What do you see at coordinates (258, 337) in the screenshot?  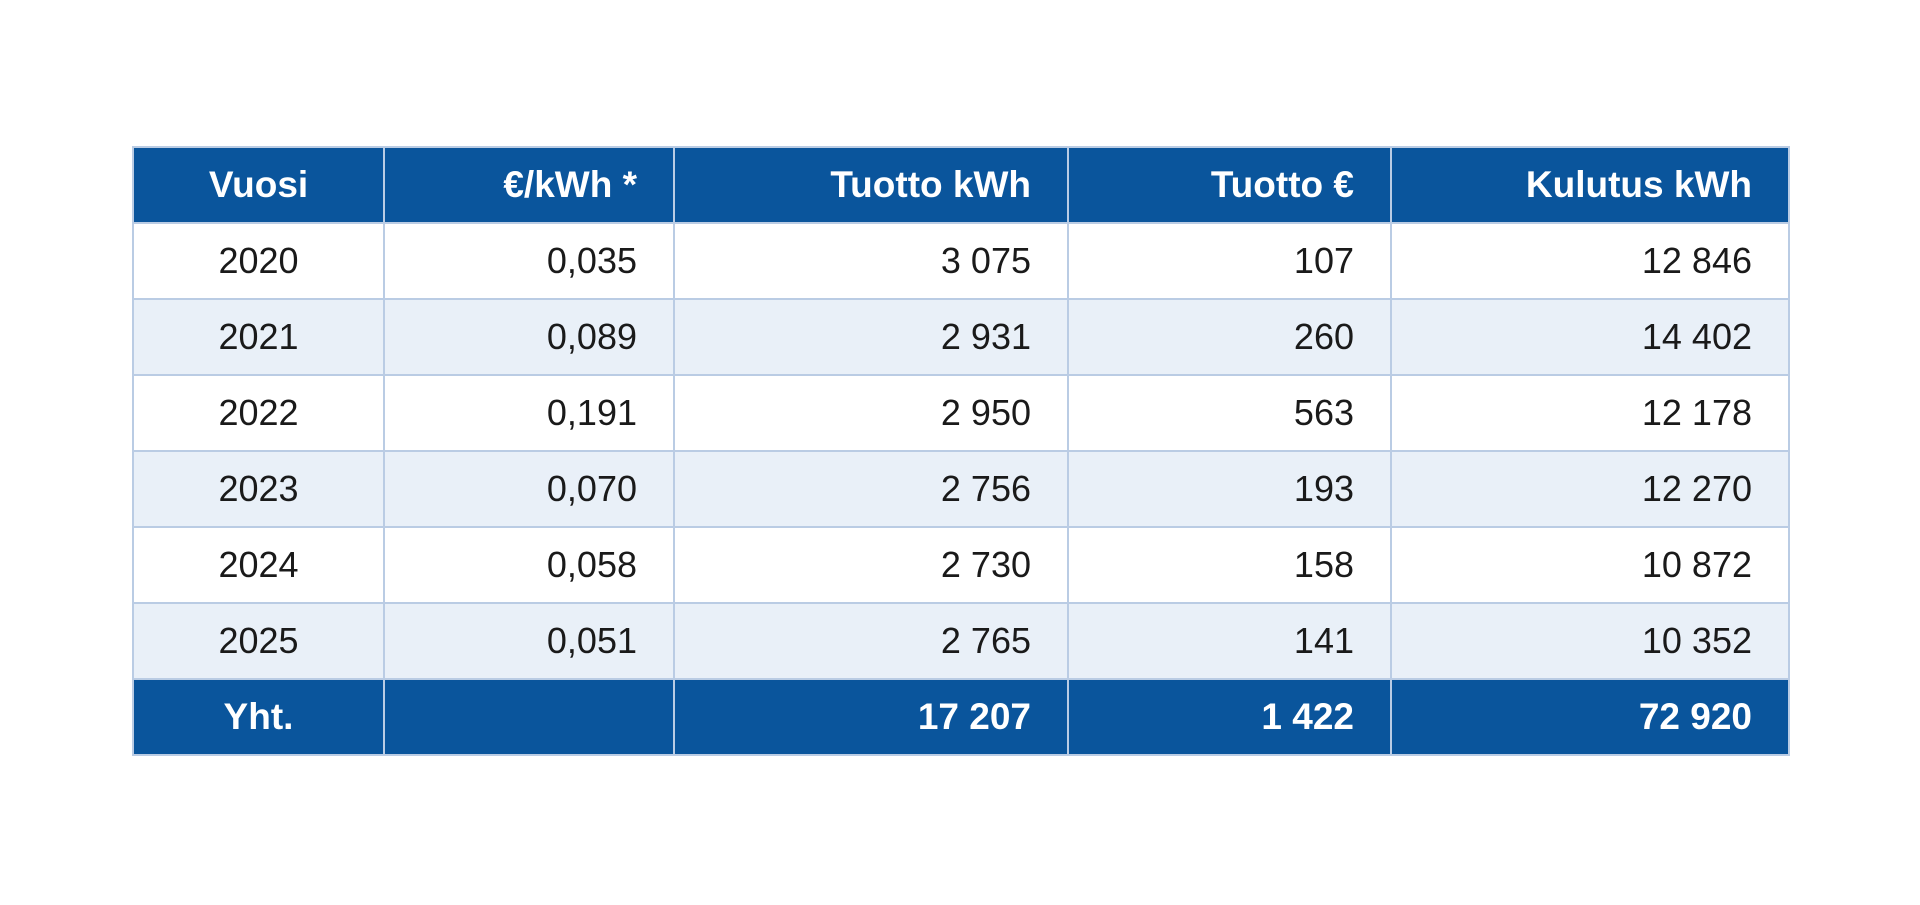 I see `year-cell: 2021` at bounding box center [258, 337].